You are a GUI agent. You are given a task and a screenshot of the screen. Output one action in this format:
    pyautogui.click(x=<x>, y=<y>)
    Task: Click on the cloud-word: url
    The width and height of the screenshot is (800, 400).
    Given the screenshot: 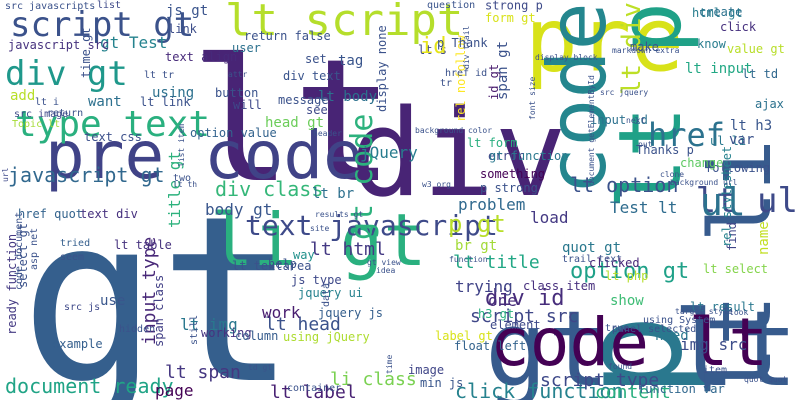 What is the action you would take?
    pyautogui.click(x=5, y=174)
    